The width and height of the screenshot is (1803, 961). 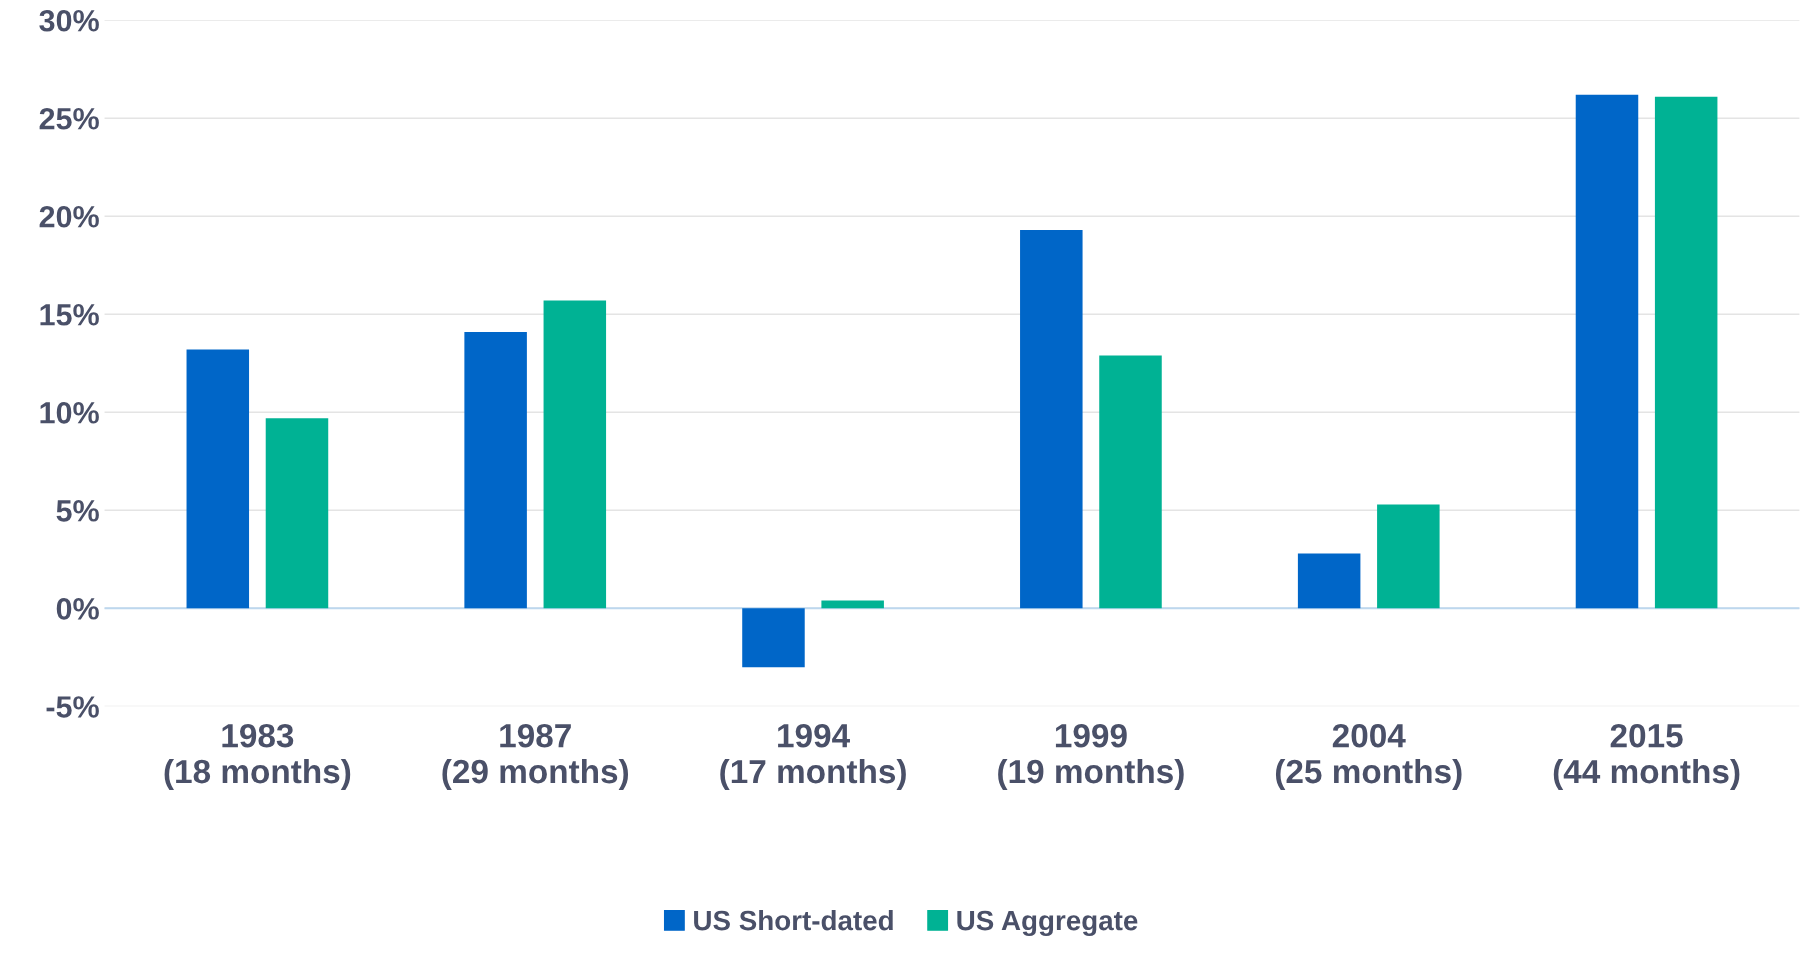 I want to click on y-tick-label: 30%, so click(x=69, y=20).